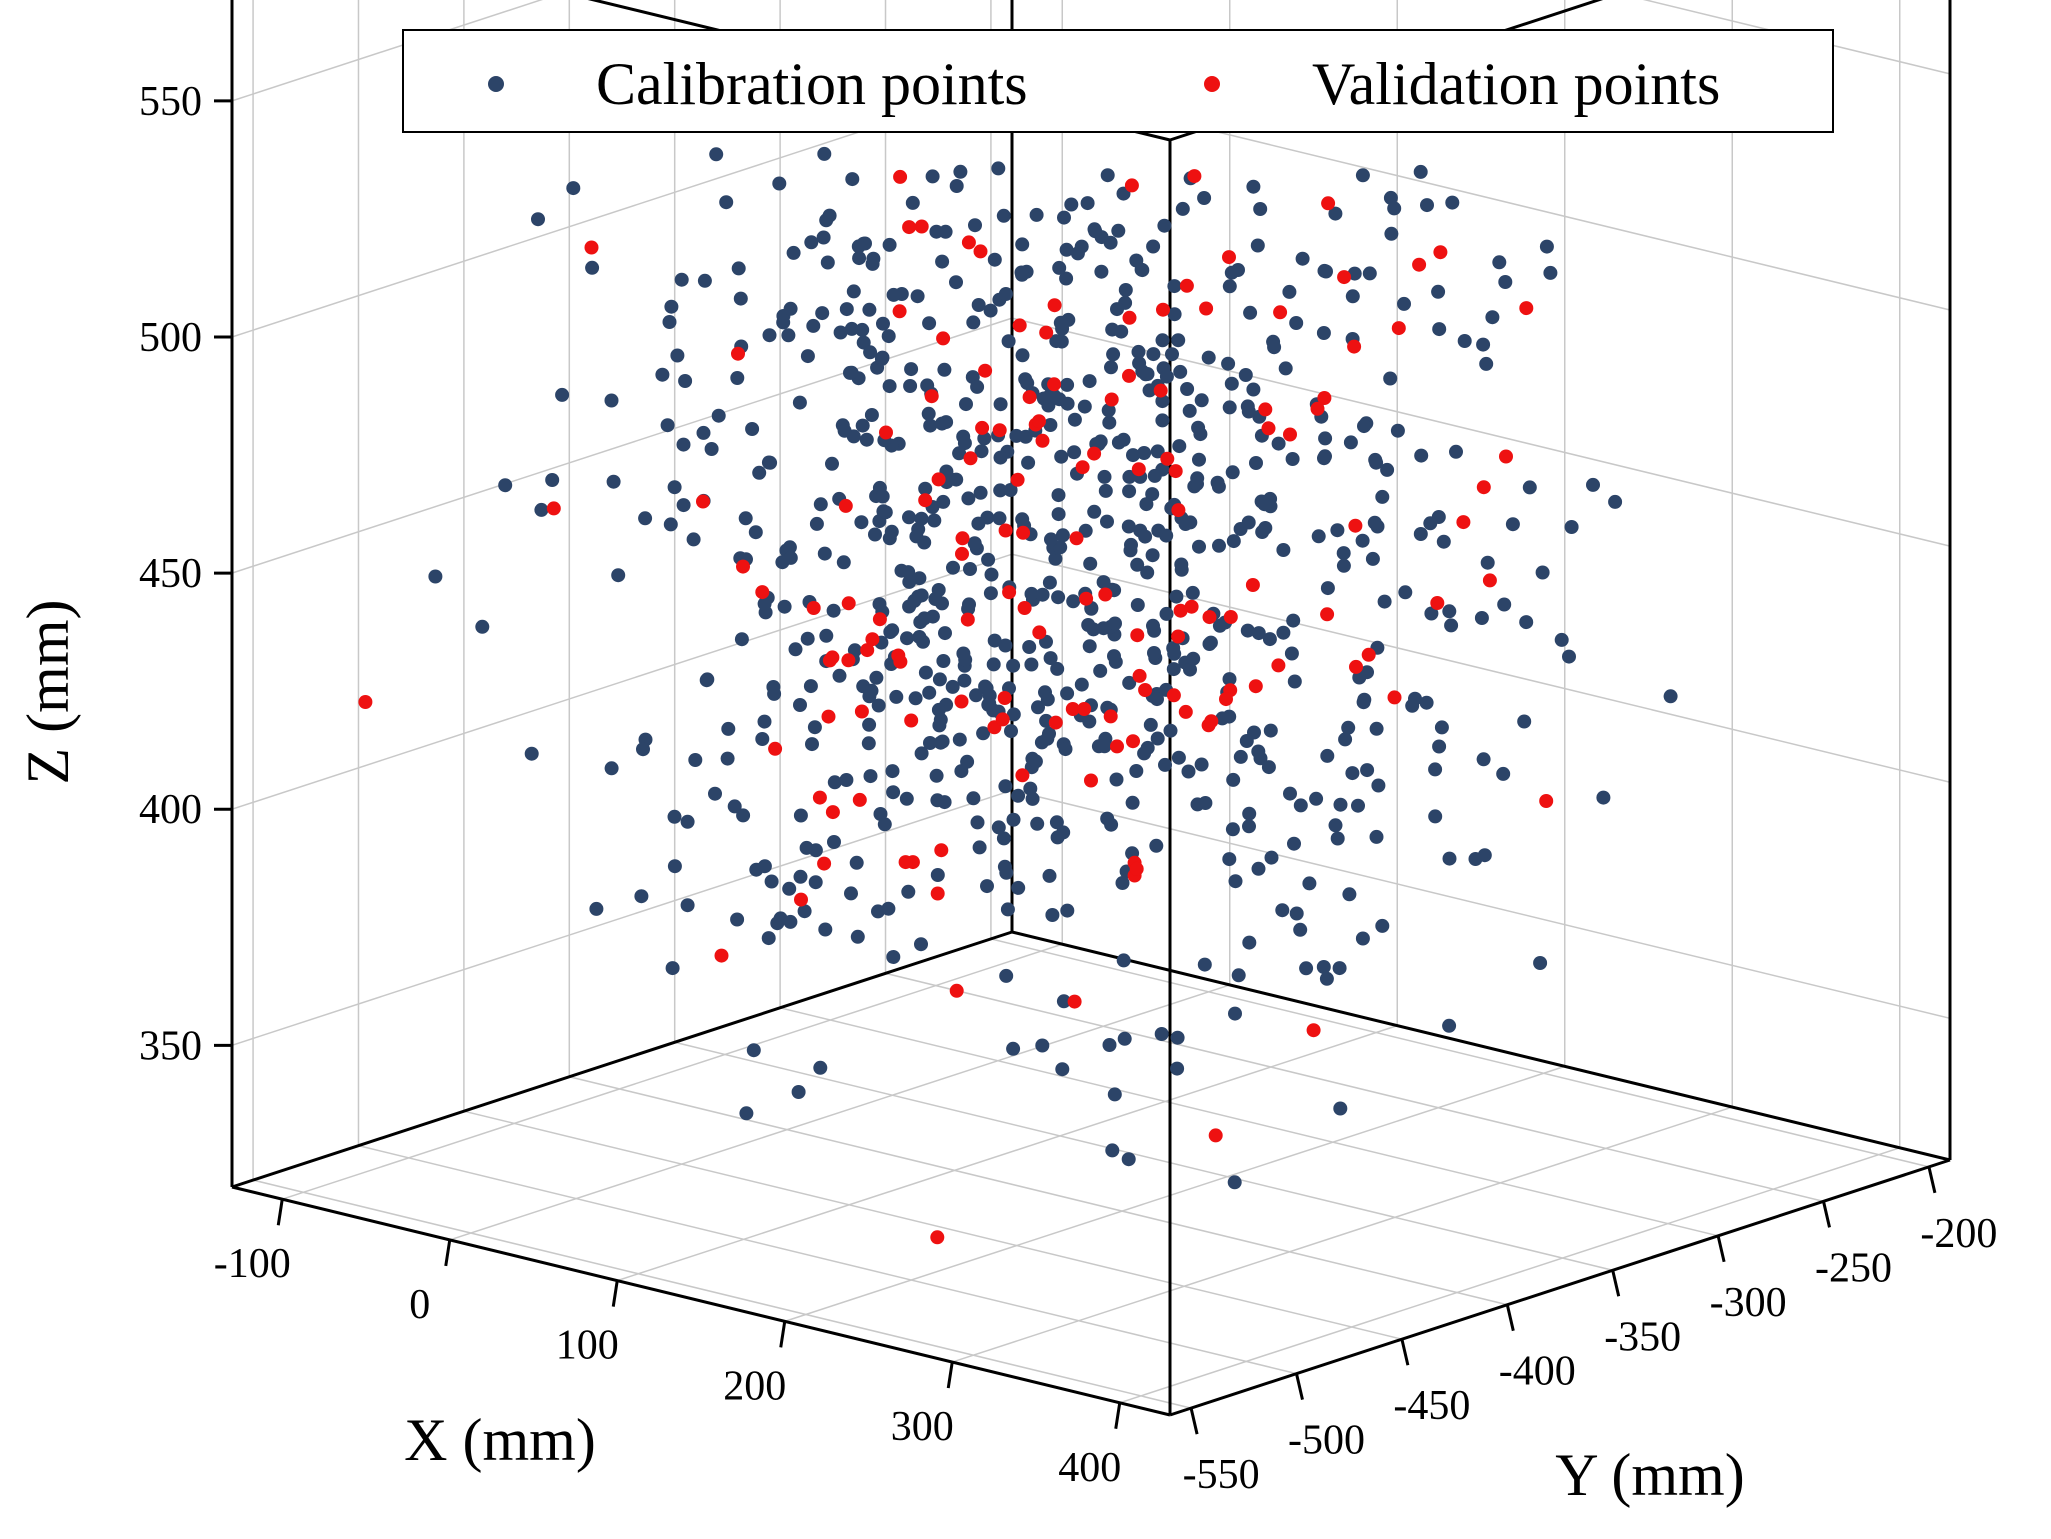 Image resolution: width=2051 pixels, height=1539 pixels. What do you see at coordinates (1221, 1475) in the screenshot?
I see `y-tick-label: -550` at bounding box center [1221, 1475].